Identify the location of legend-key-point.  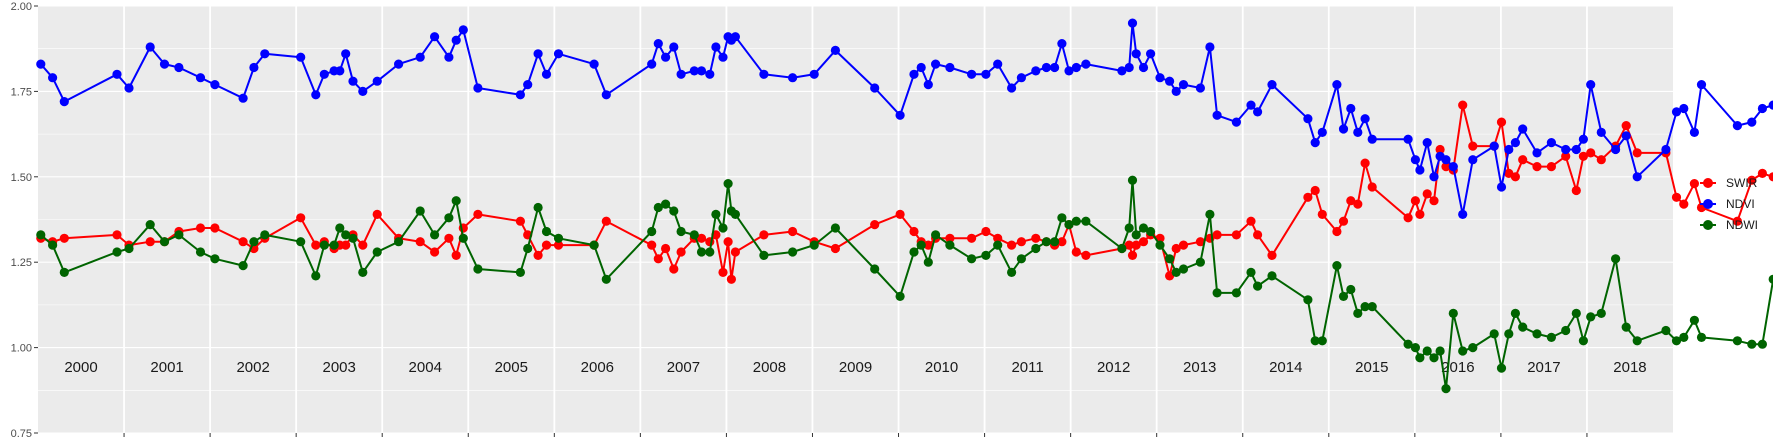
(1708, 225).